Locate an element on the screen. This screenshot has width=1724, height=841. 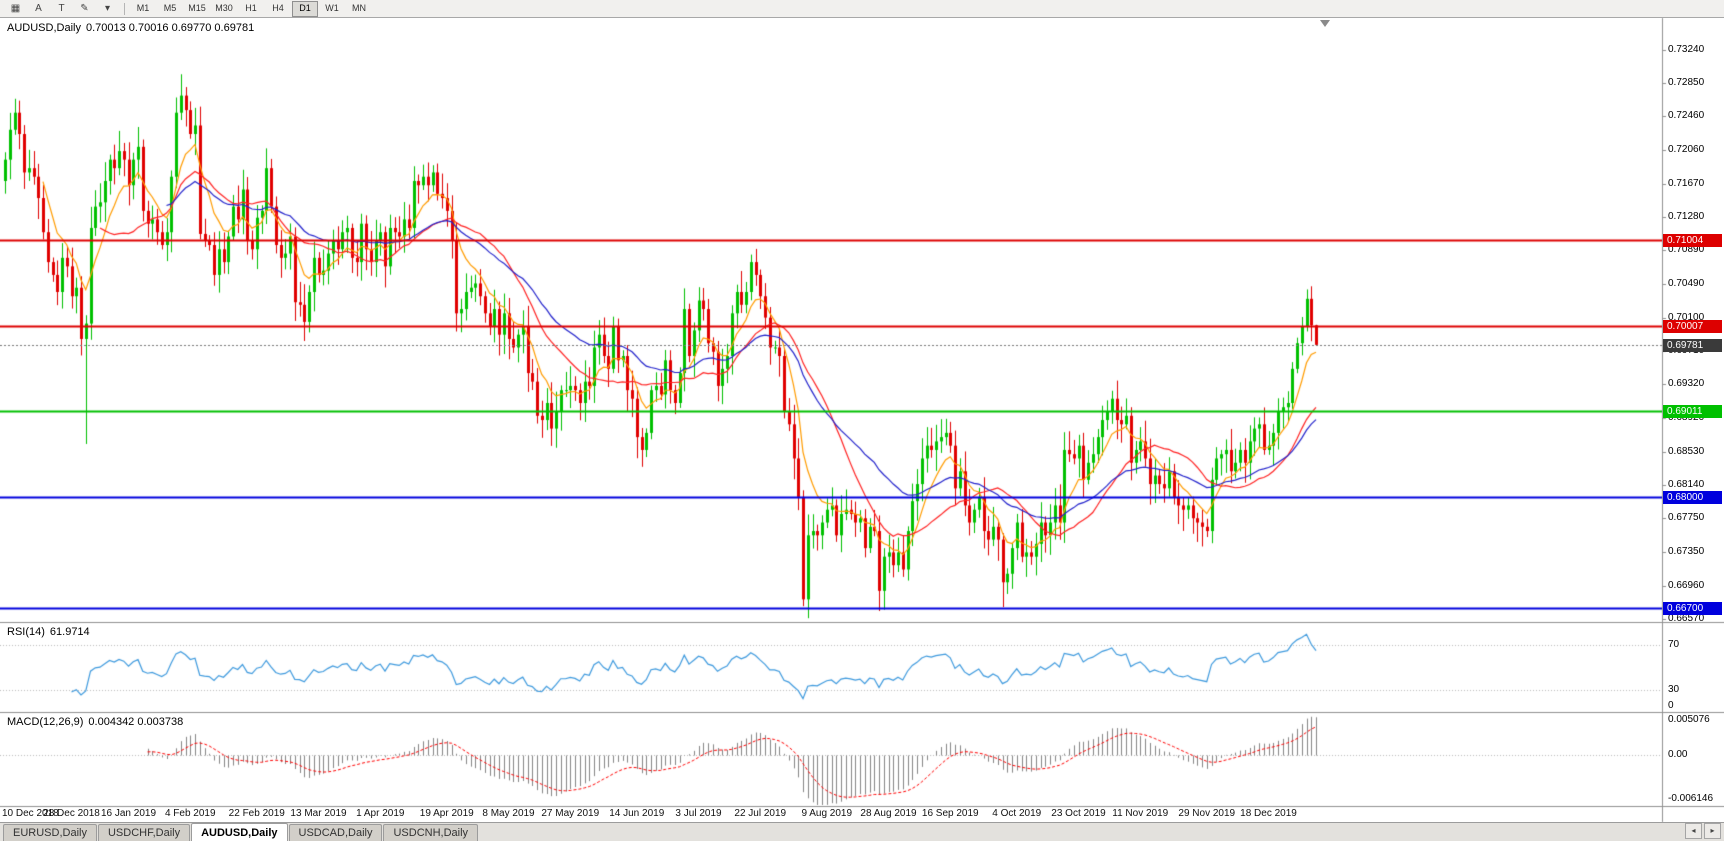
price-tag-level: 0.71004 is located at coordinates (1692, 241).